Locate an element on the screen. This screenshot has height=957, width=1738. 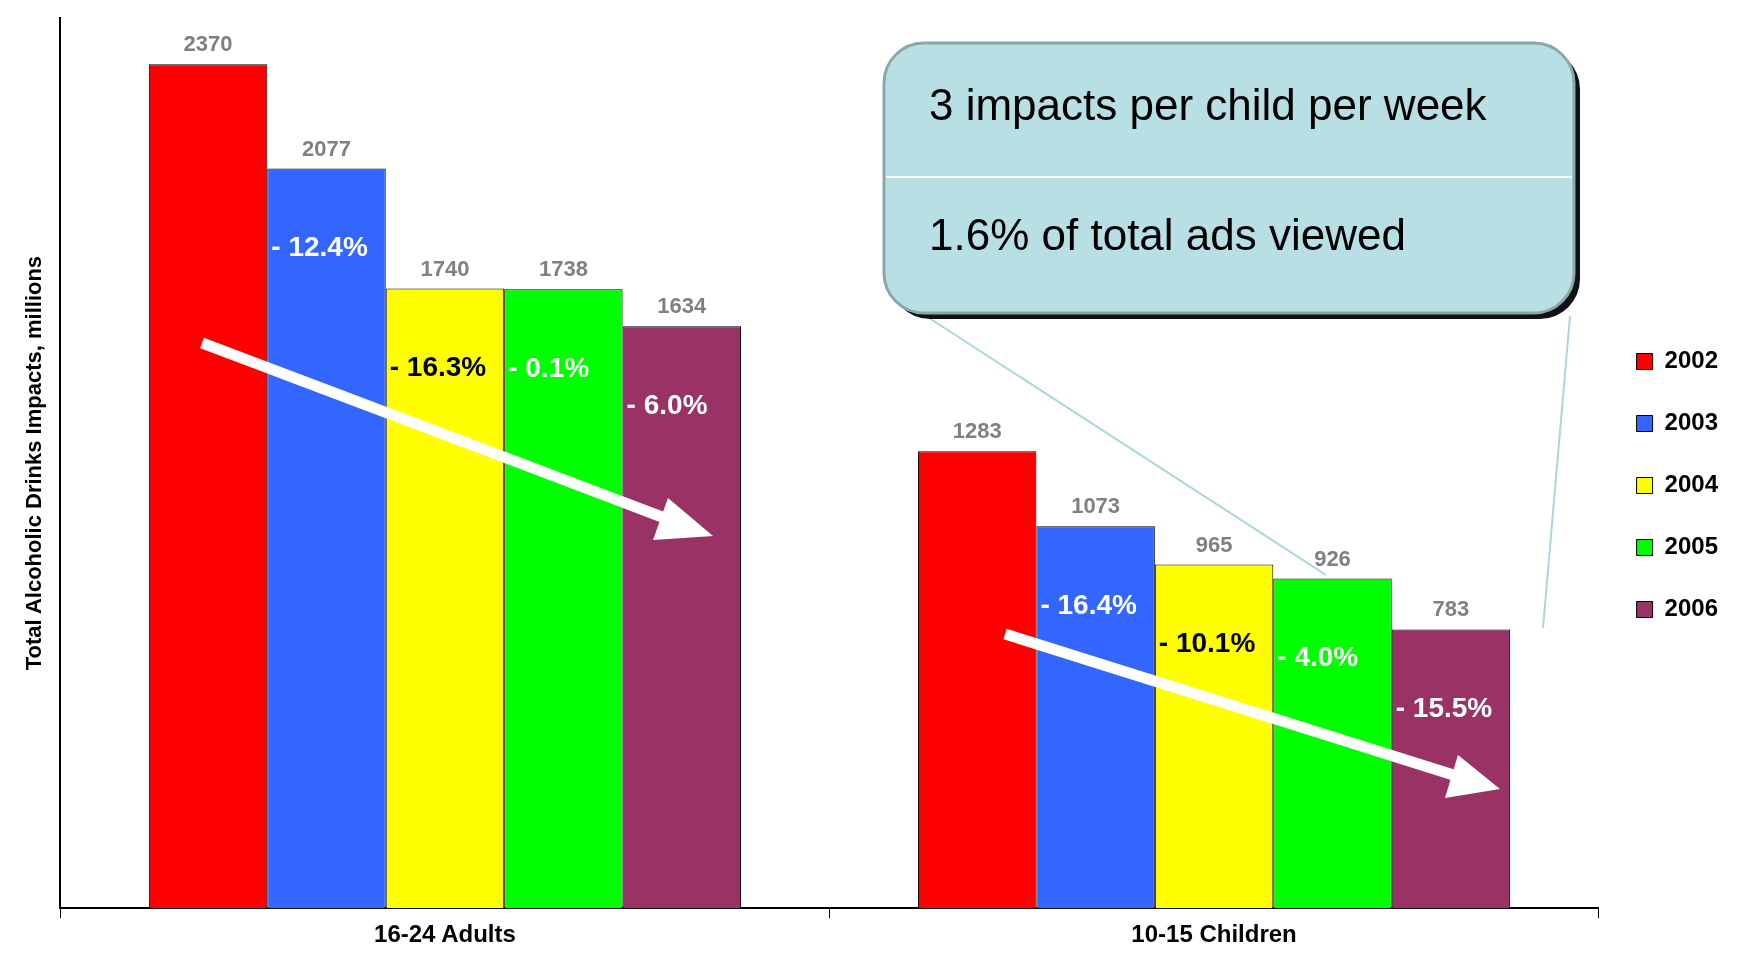
data-label: 783 is located at coordinates (1451, 609).